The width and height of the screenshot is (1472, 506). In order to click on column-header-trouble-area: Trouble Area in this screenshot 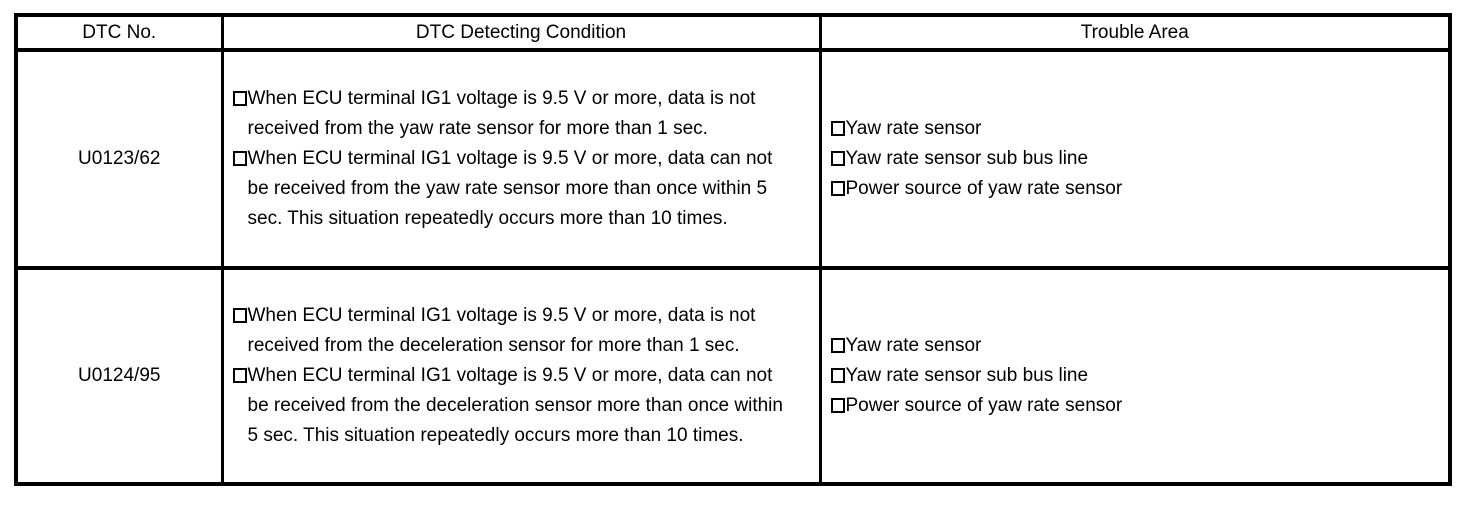, I will do `click(1135, 32)`.